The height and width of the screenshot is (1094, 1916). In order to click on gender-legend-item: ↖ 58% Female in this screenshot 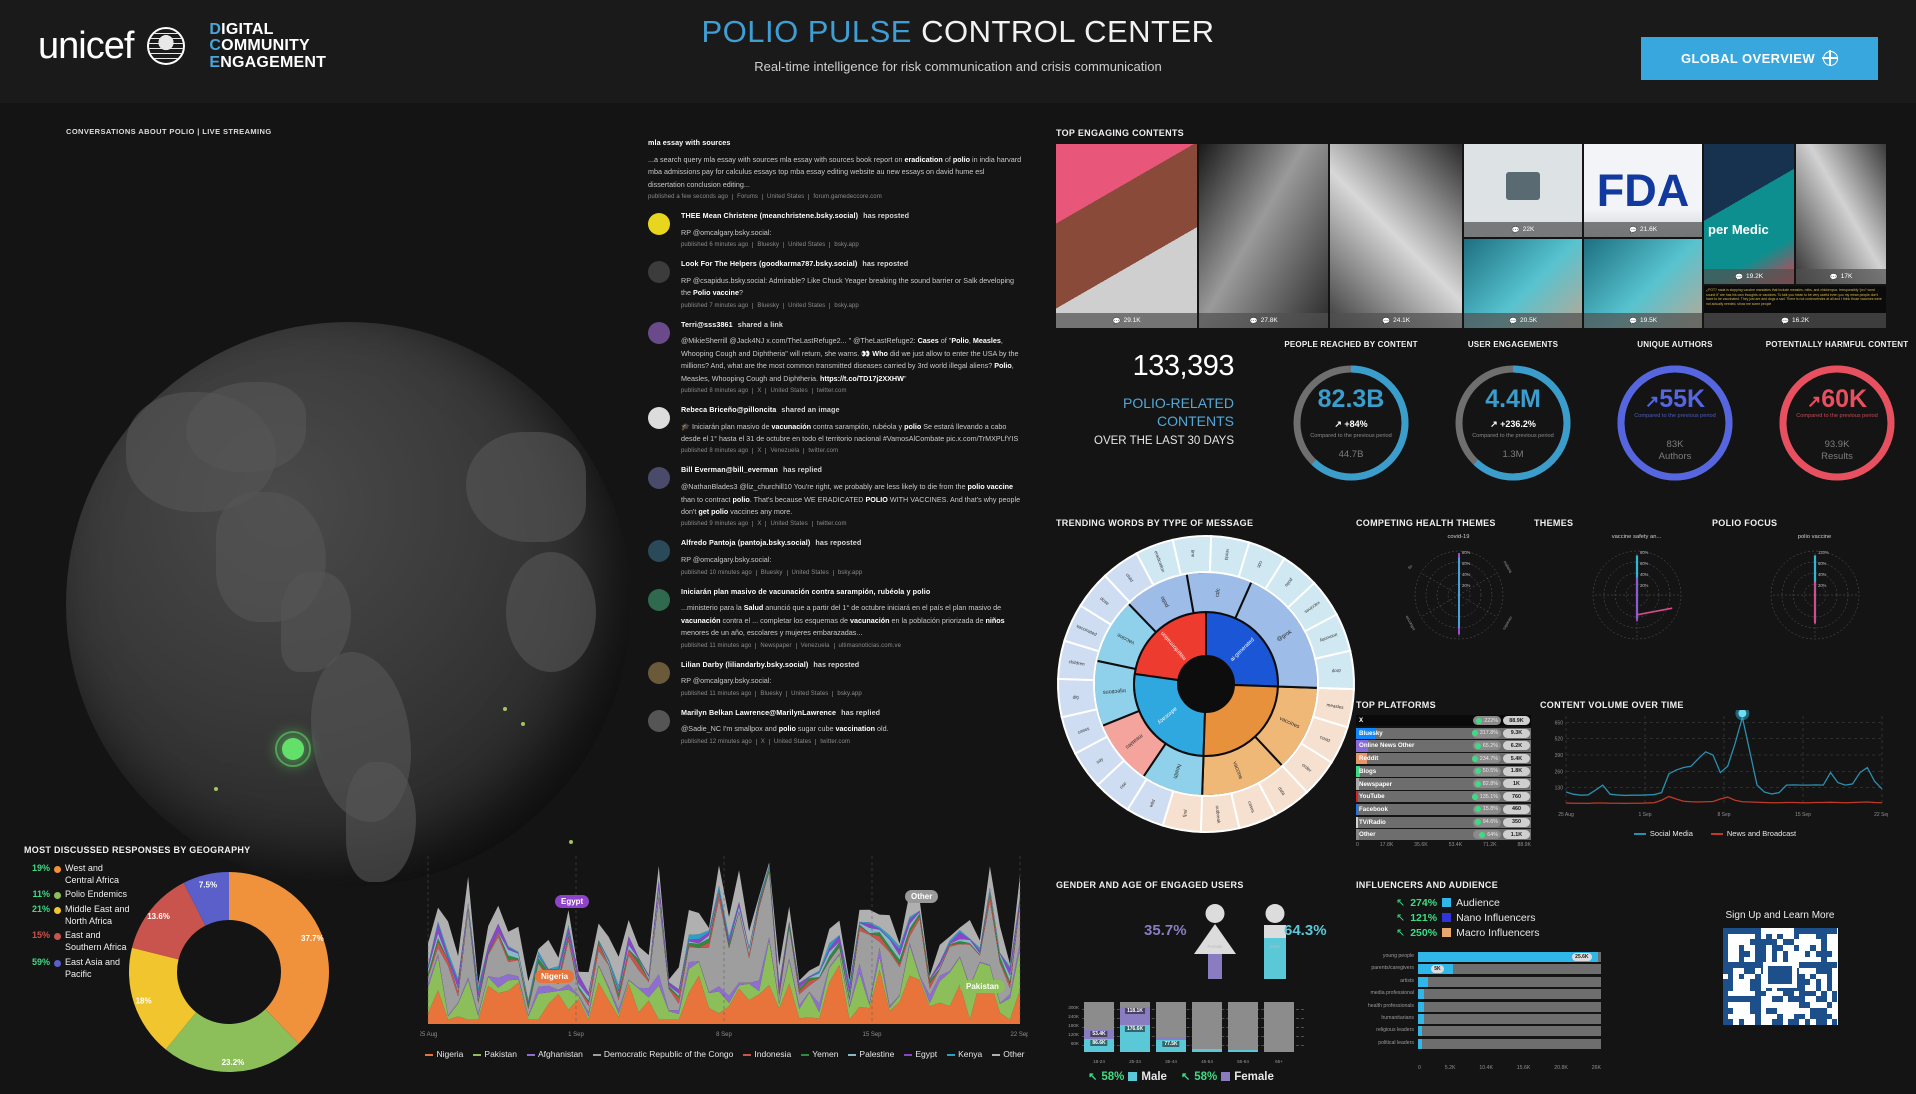, I will do `click(1227, 1077)`.